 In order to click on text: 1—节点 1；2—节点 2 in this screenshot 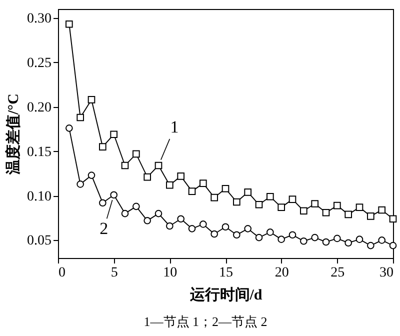, I will do `click(206, 321)`.